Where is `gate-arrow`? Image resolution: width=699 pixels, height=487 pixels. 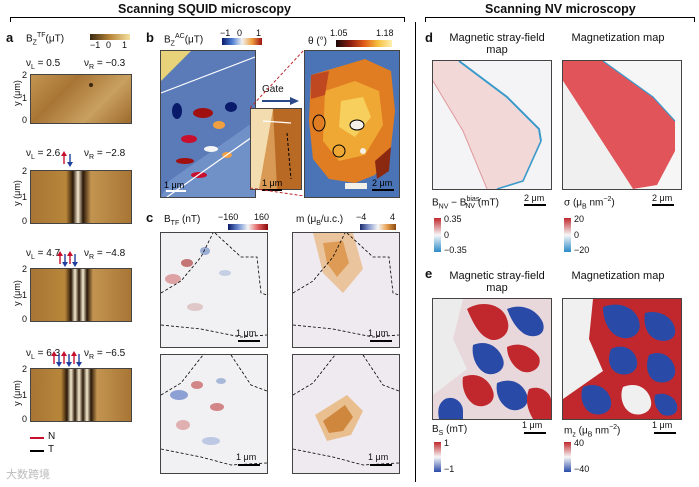
gate-arrow is located at coordinates (280, 101).